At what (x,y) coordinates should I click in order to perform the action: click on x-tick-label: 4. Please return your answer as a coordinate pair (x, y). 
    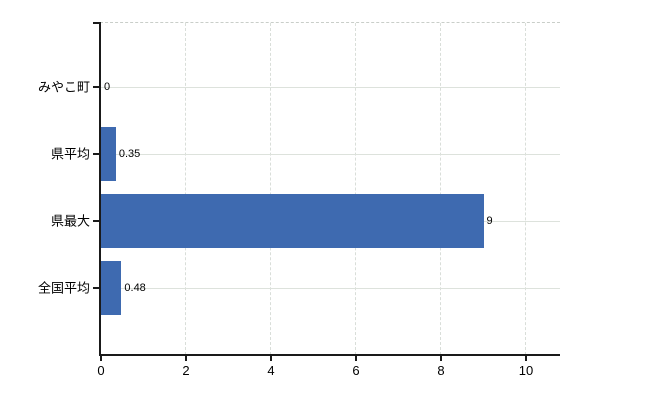
    Looking at the image, I should click on (271, 370).